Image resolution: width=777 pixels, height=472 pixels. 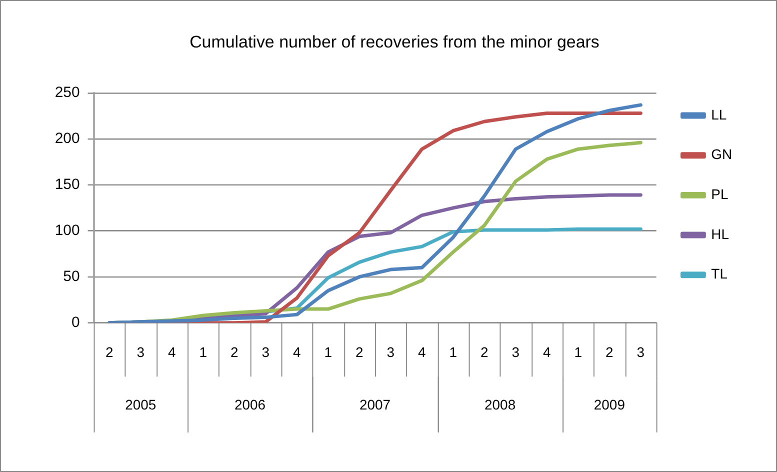 I want to click on text: 2008, so click(x=500, y=404).